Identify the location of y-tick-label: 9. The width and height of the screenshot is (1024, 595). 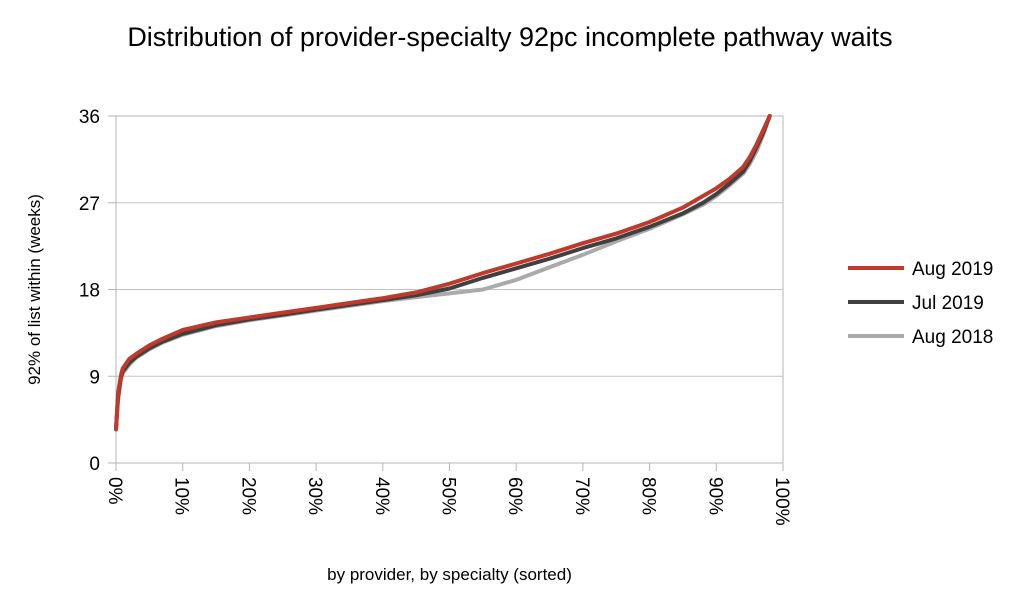
(94, 377).